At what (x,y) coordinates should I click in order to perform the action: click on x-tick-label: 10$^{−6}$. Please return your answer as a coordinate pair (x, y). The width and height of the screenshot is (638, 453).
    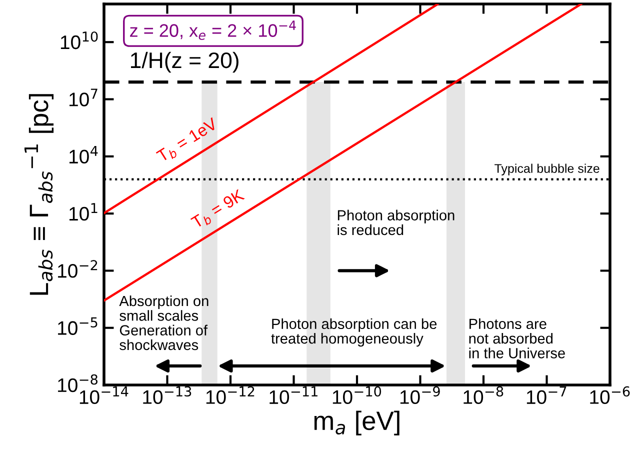
    Looking at the image, I should click on (610, 395).